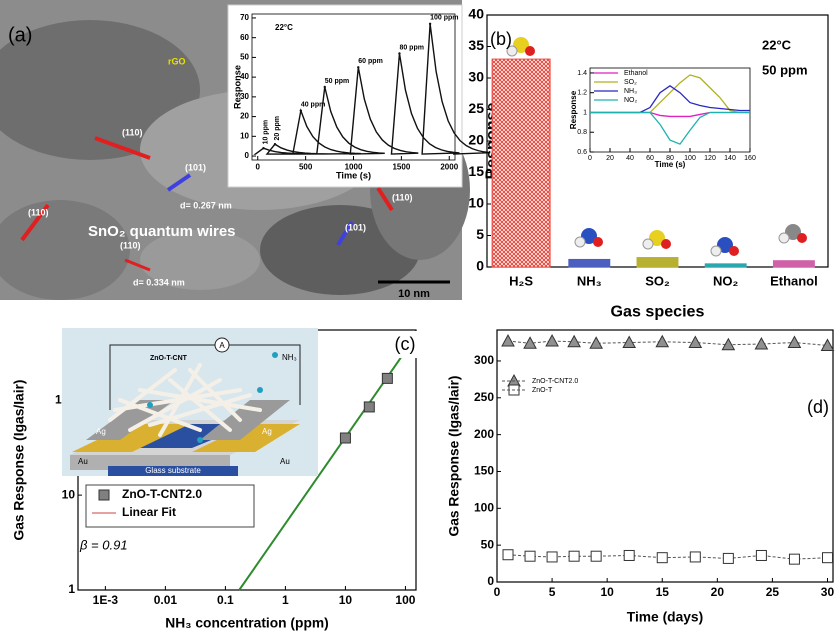  Describe the element at coordinates (284, 27) in the screenshot. I see `chart-title: 22°C` at that location.